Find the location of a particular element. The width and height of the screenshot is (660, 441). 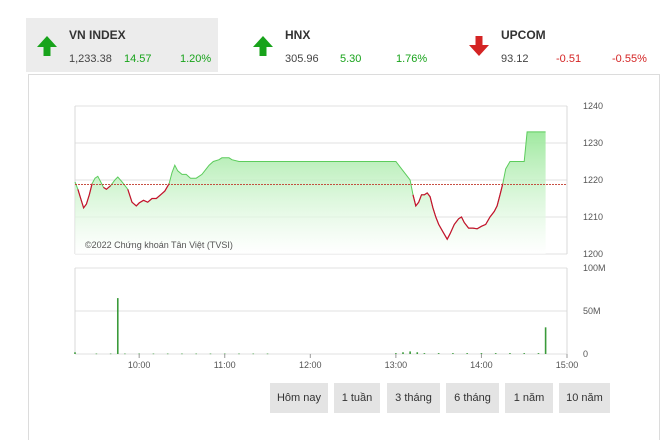

price-tick-label: 1230 is located at coordinates (593, 143).